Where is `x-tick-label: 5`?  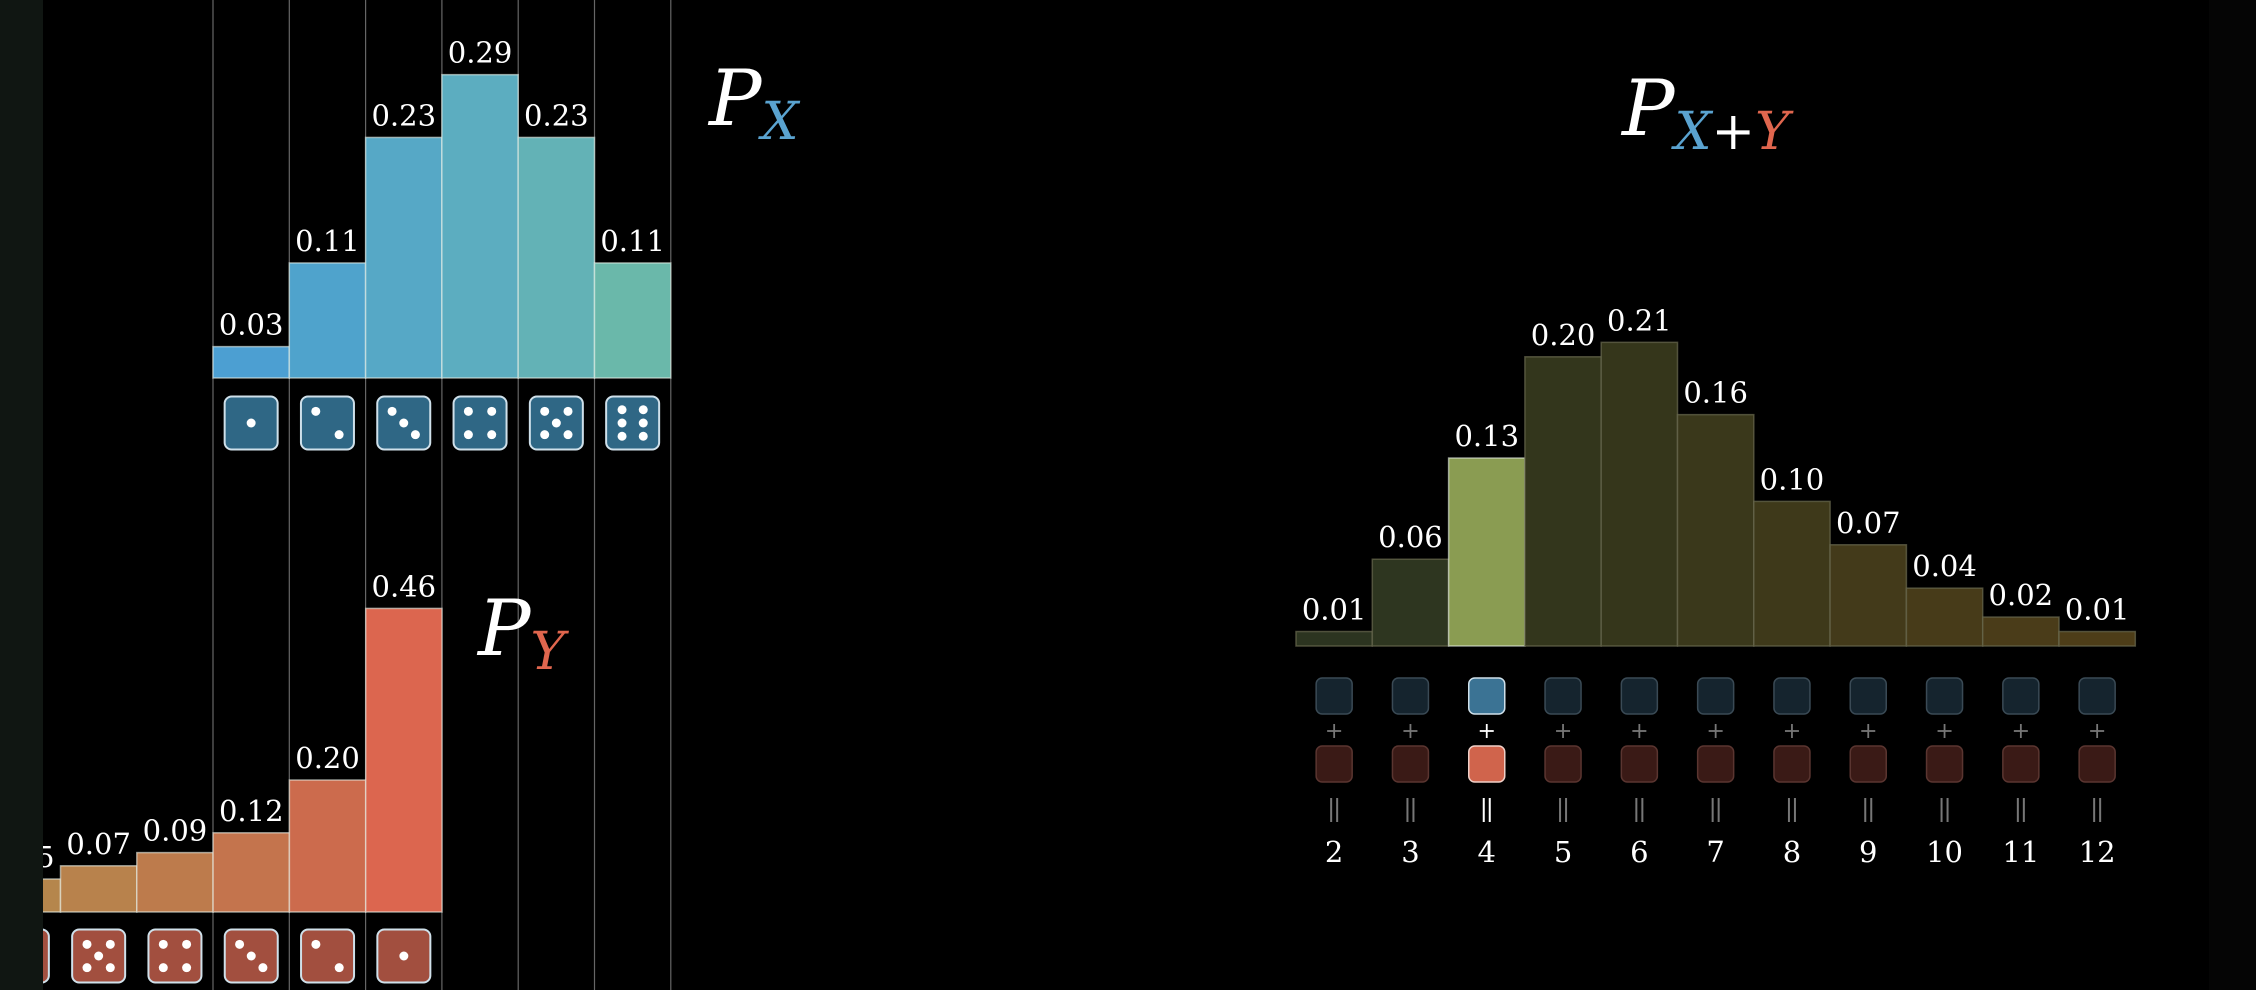 x-tick-label: 5 is located at coordinates (1563, 852).